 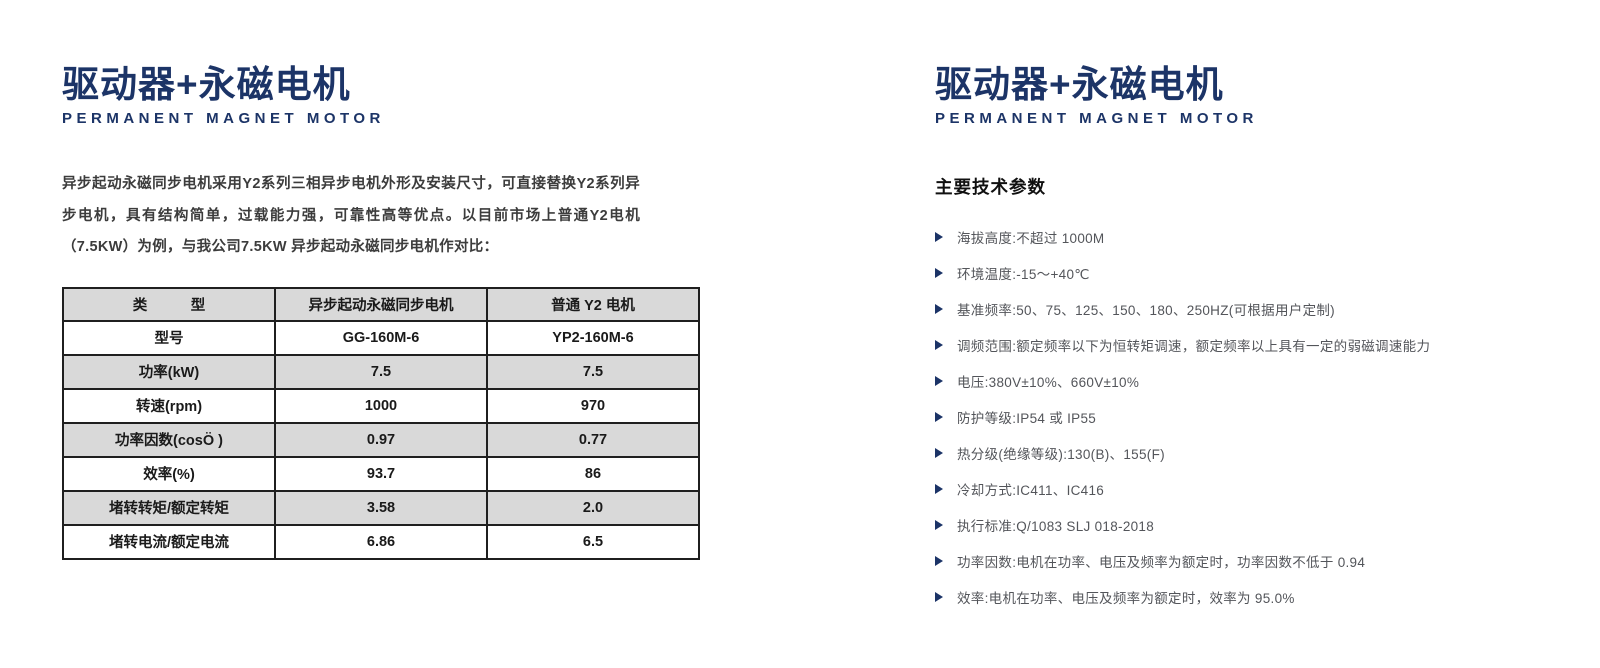 I want to click on table-cell: 1000, so click(x=381, y=405).